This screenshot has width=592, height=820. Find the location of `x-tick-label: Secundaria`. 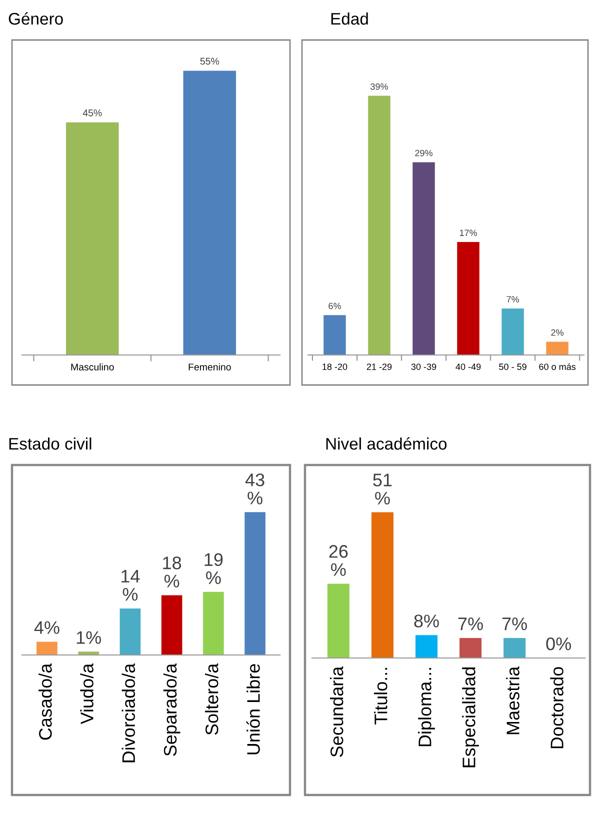

x-tick-label: Secundaria is located at coordinates (337, 711).